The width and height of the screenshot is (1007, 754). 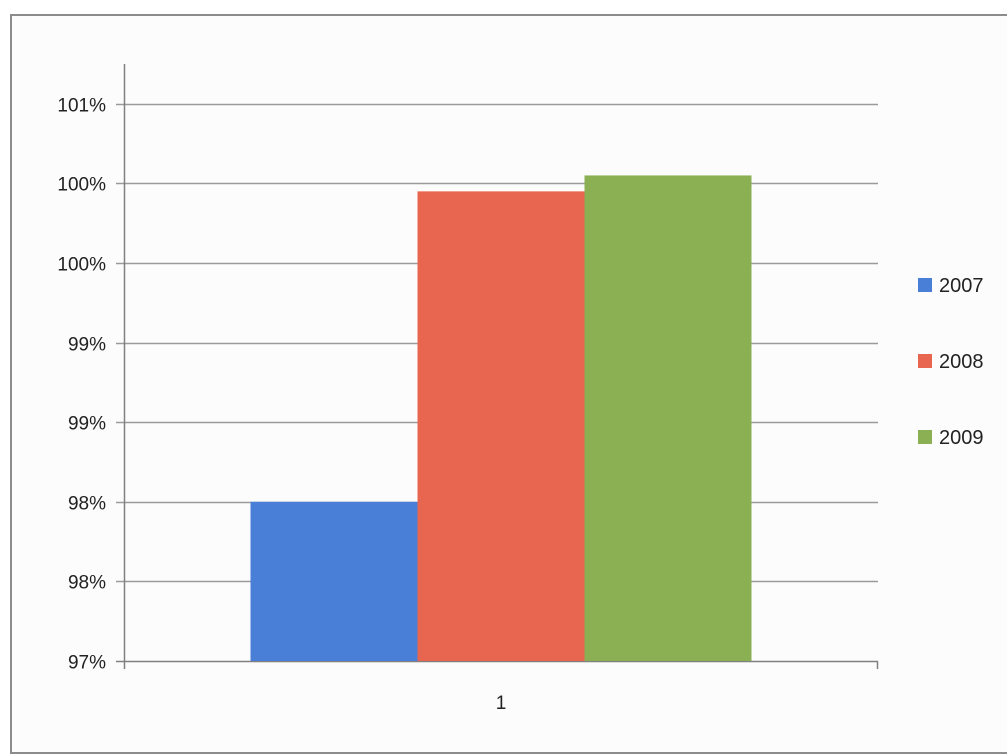 What do you see at coordinates (501, 703) in the screenshot?
I see `x-tick-label: 1` at bounding box center [501, 703].